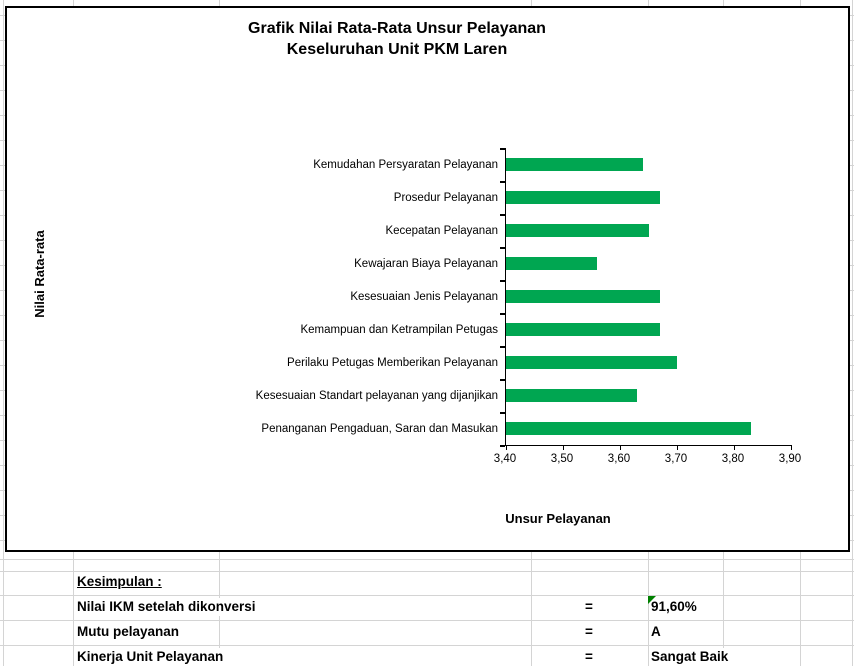 The height and width of the screenshot is (666, 854). What do you see at coordinates (674, 607) in the screenshot?
I see `summary-value-cell: 91,60%` at bounding box center [674, 607].